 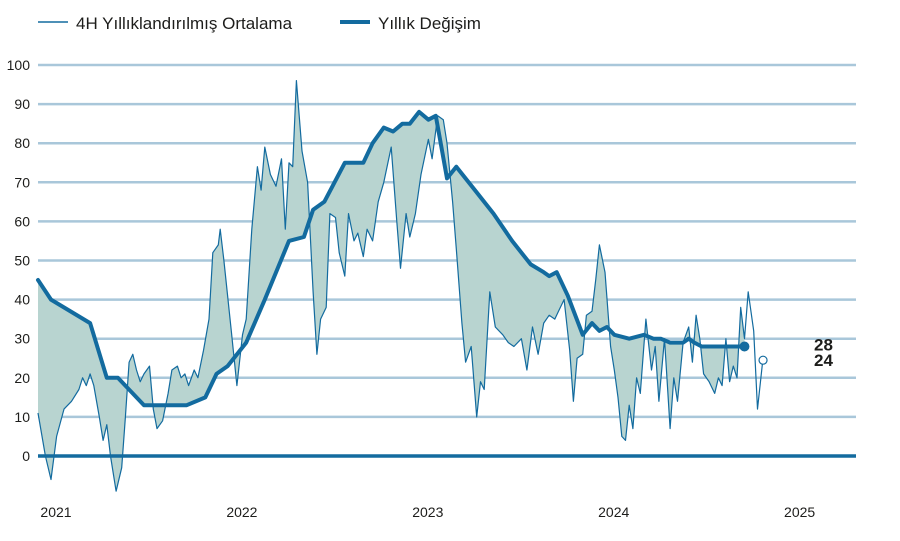 I want to click on legend-label-thin: 4H Yıllıklandırılmış Ortalama, so click(x=184, y=23).